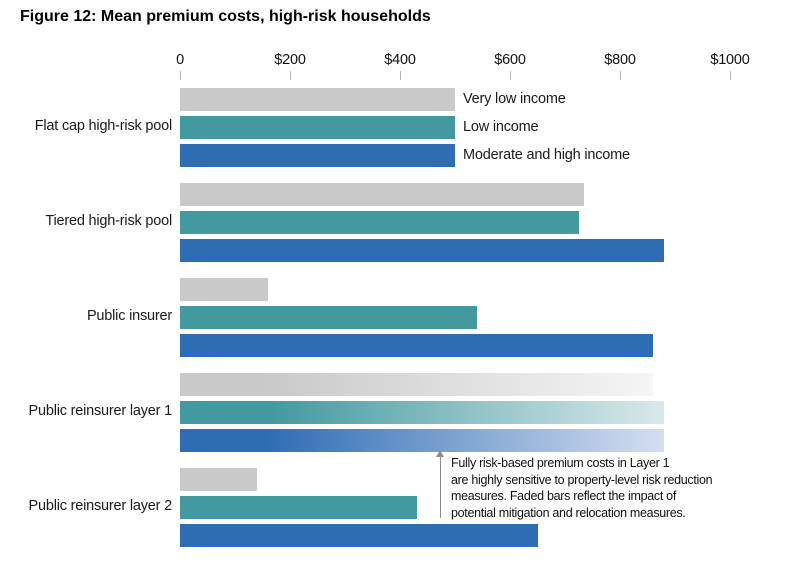 The height and width of the screenshot is (566, 800). I want to click on legend-label: Very low income, so click(514, 99).